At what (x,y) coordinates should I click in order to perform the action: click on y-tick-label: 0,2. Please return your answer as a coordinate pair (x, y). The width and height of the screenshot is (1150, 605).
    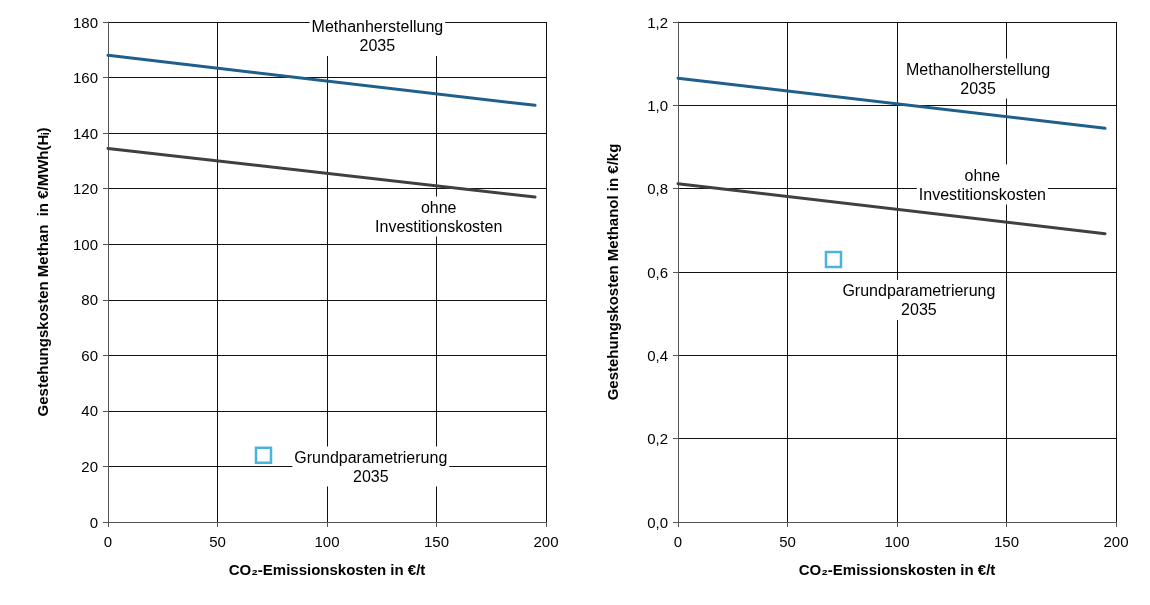
    Looking at the image, I should click on (657, 439).